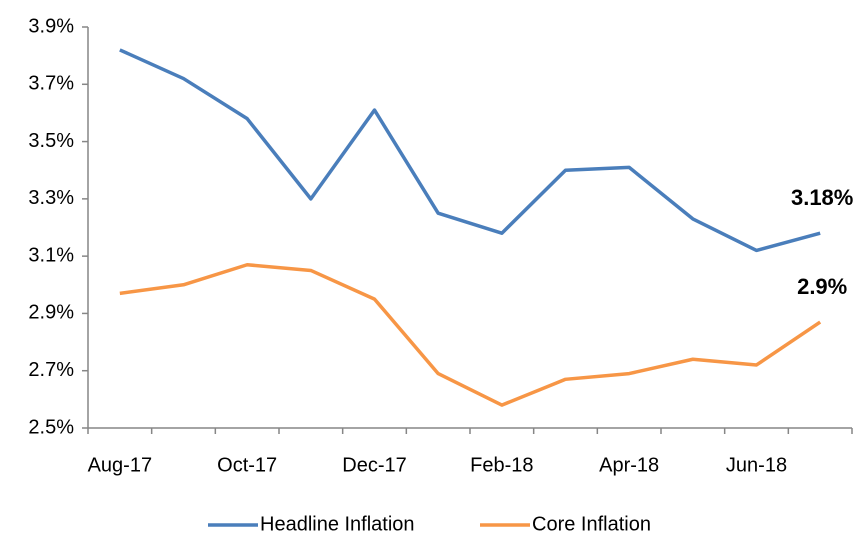 The image size is (858, 539). Describe the element at coordinates (51, 427) in the screenshot. I see `y-tick-label: 2.5%` at that location.